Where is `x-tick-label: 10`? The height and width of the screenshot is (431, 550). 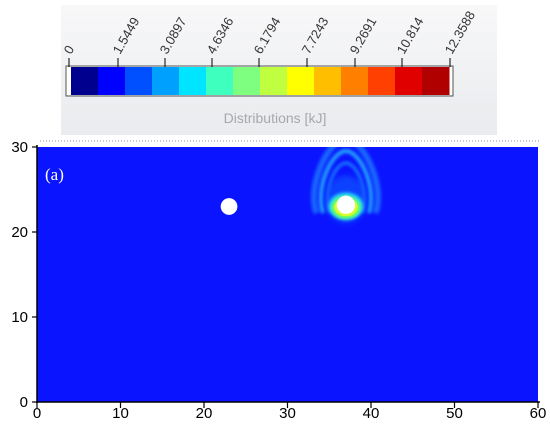 x-tick-label: 10 is located at coordinates (120, 413).